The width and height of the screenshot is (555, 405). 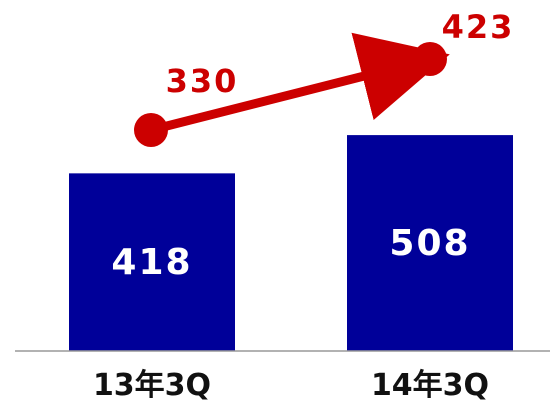 I want to click on bar-value-label-2: 508, so click(x=429, y=243).